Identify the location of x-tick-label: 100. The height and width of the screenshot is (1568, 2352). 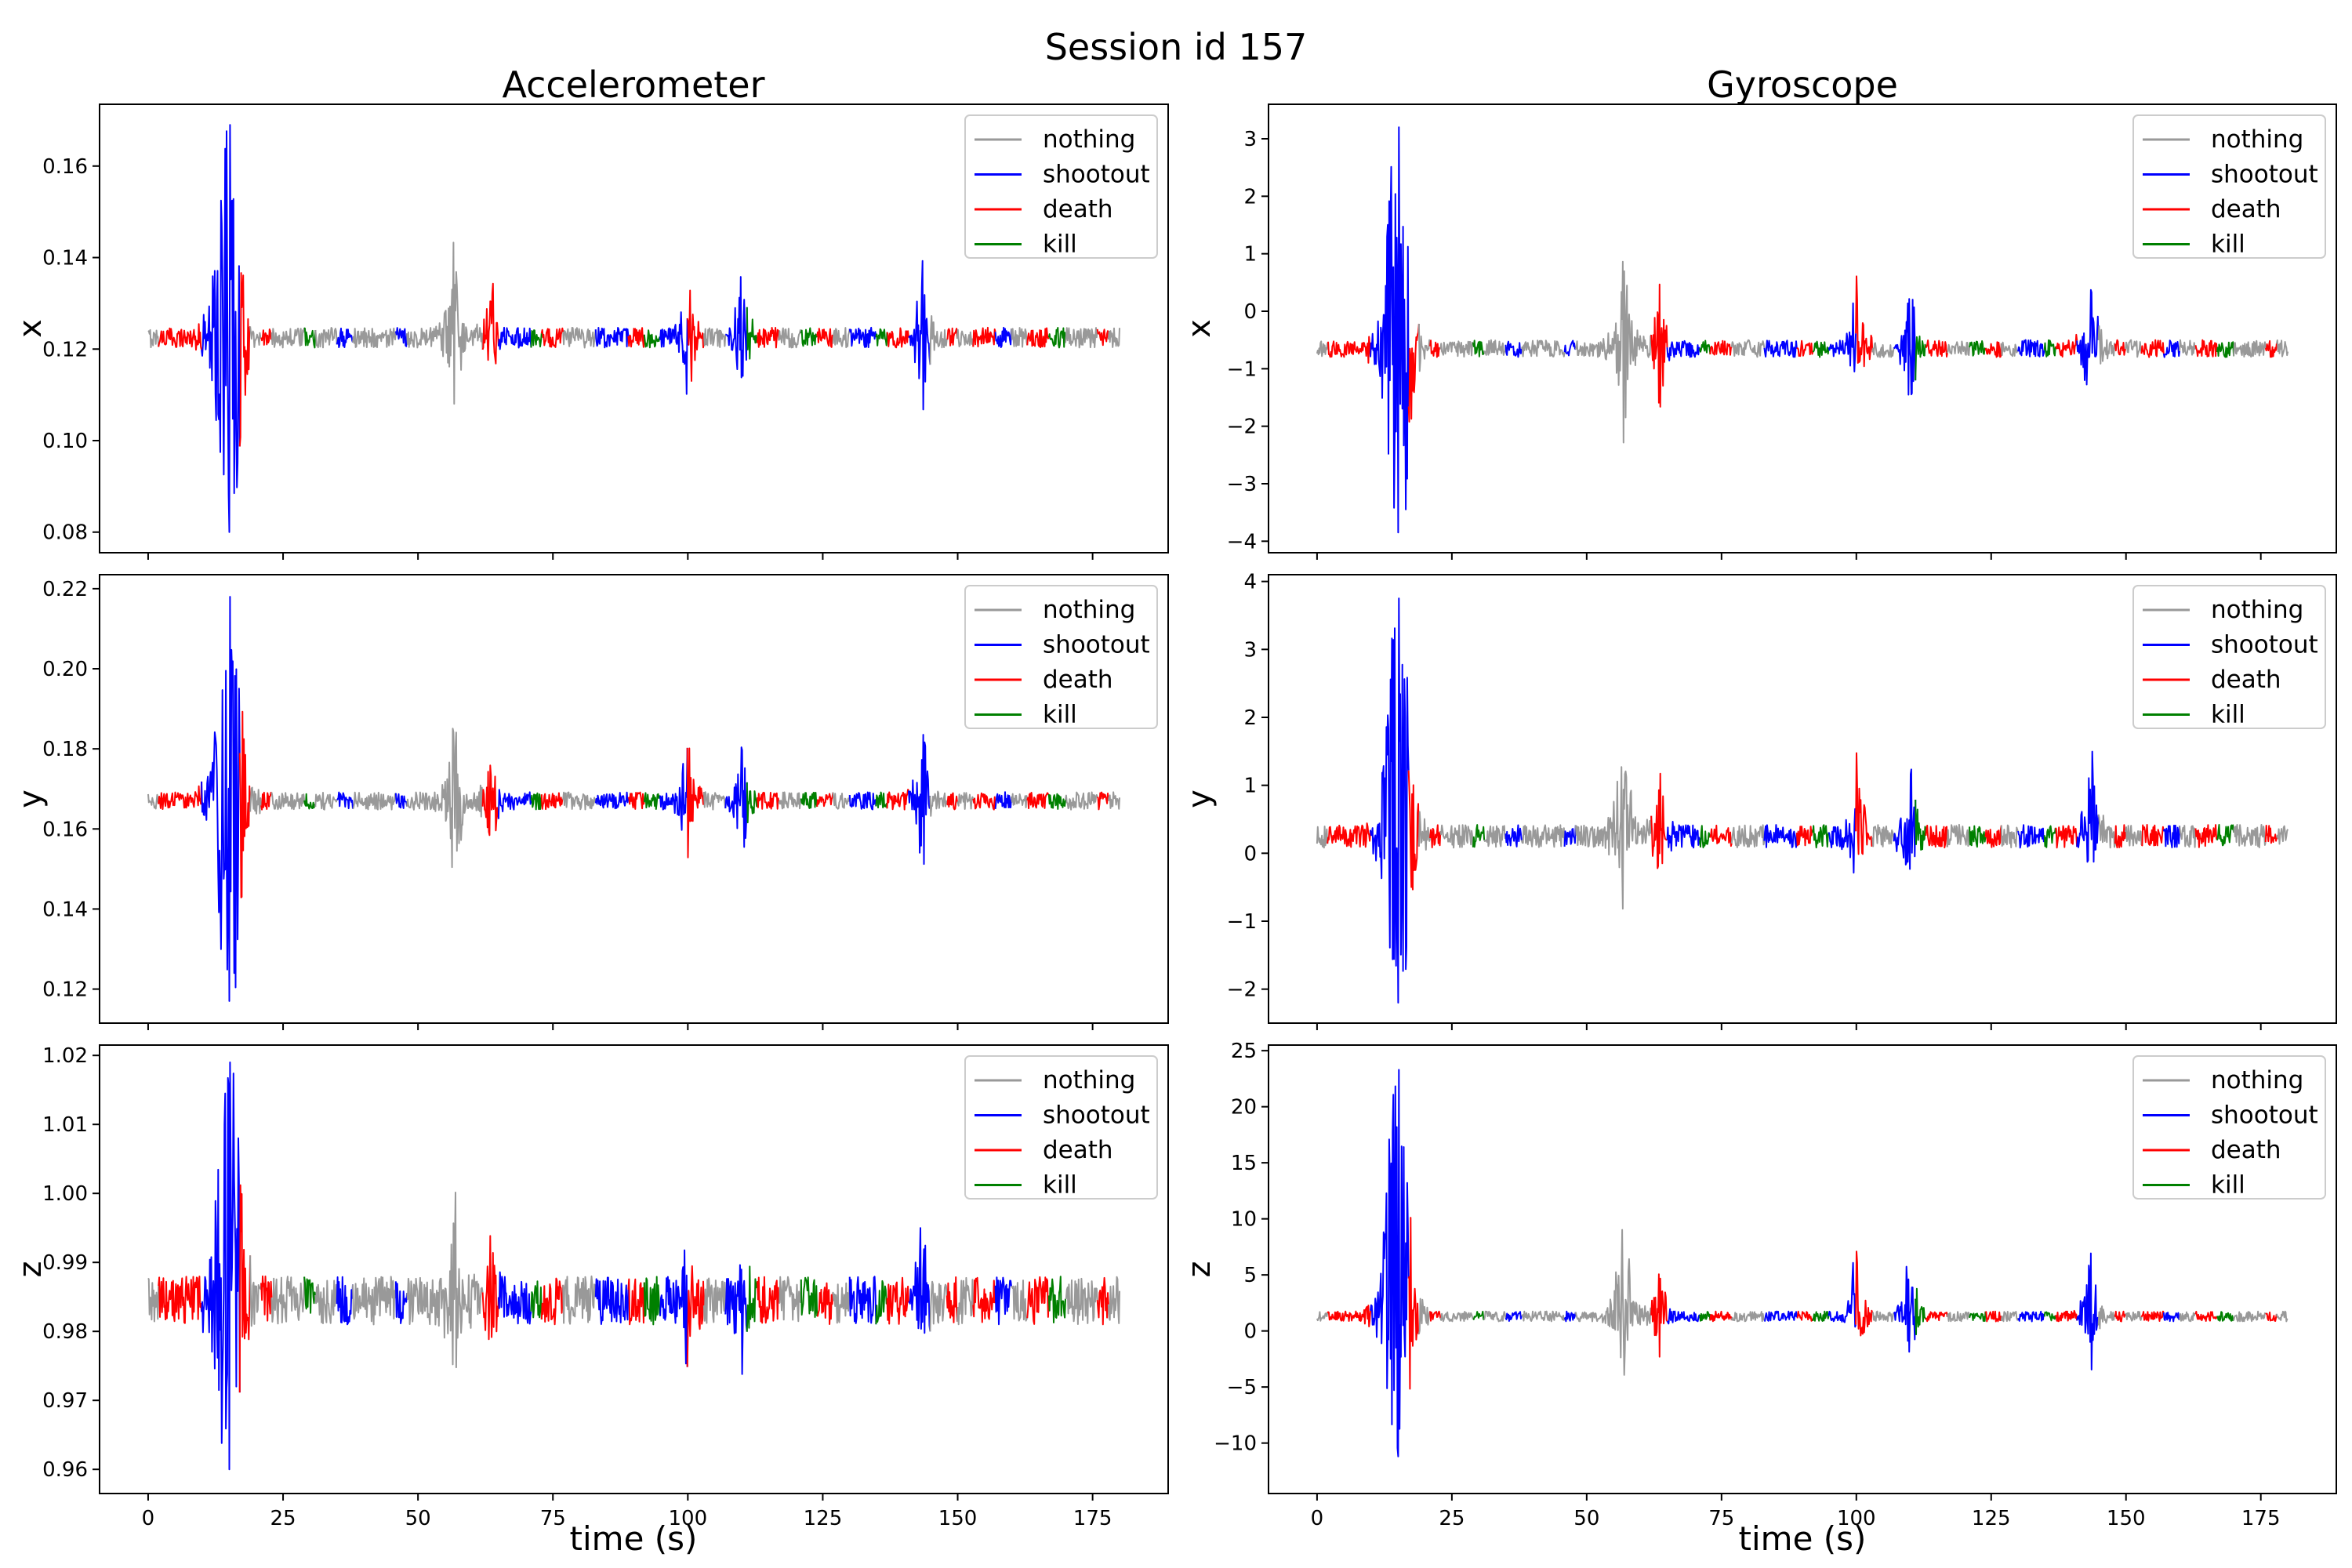
(688, 1518).